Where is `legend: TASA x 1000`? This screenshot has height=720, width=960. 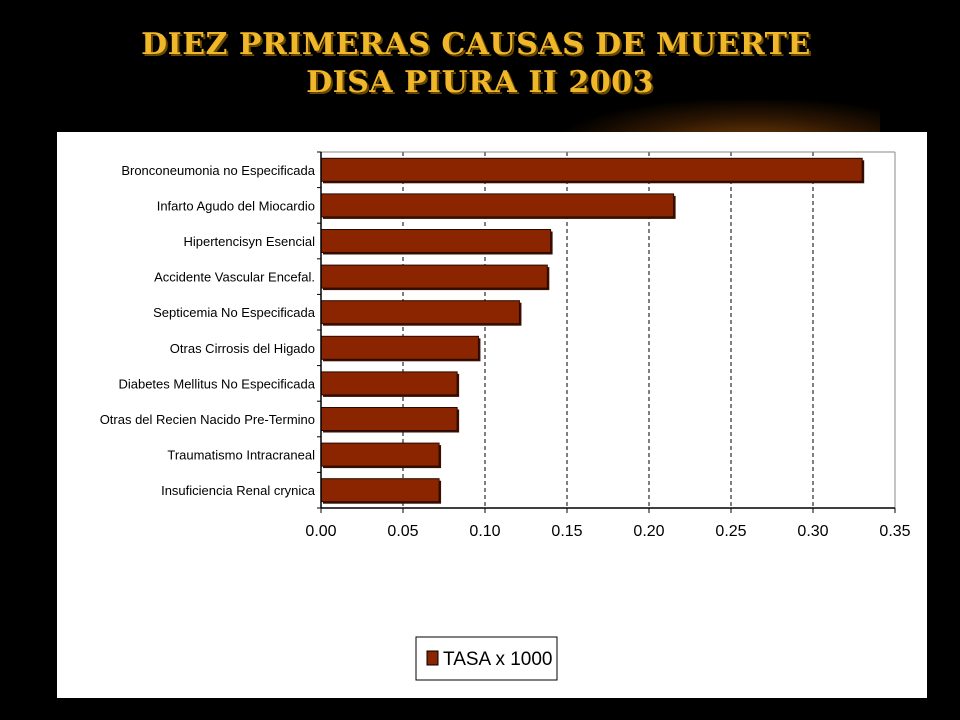 legend: TASA x 1000 is located at coordinates (486, 658).